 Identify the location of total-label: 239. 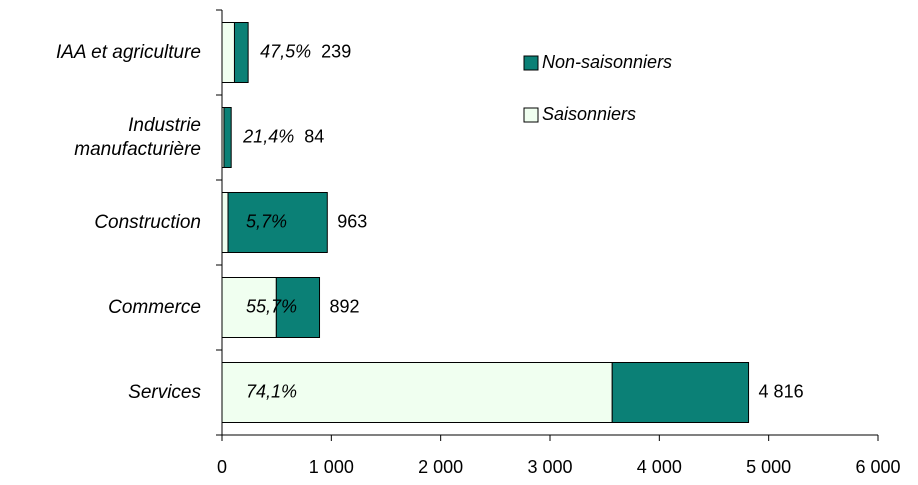
(336, 51).